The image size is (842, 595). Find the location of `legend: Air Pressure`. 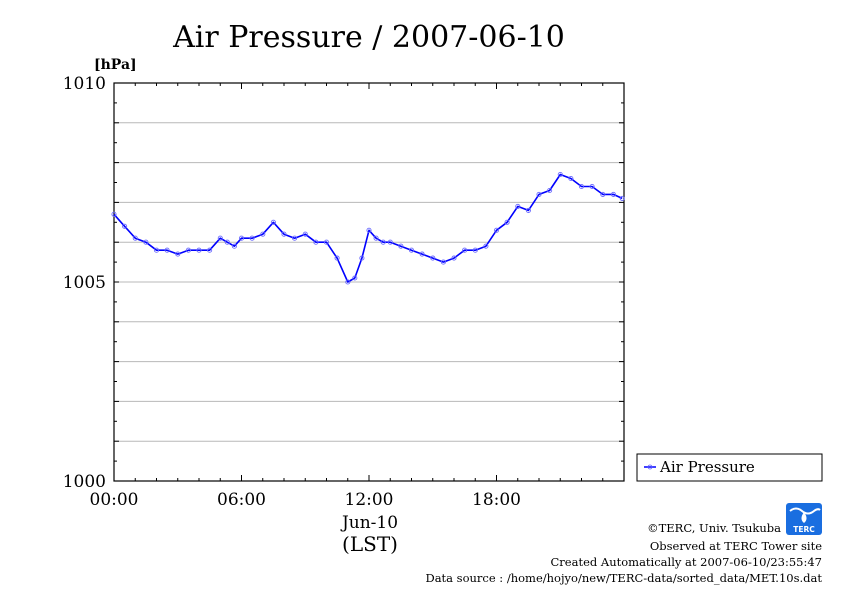

legend: Air Pressure is located at coordinates (729, 467).